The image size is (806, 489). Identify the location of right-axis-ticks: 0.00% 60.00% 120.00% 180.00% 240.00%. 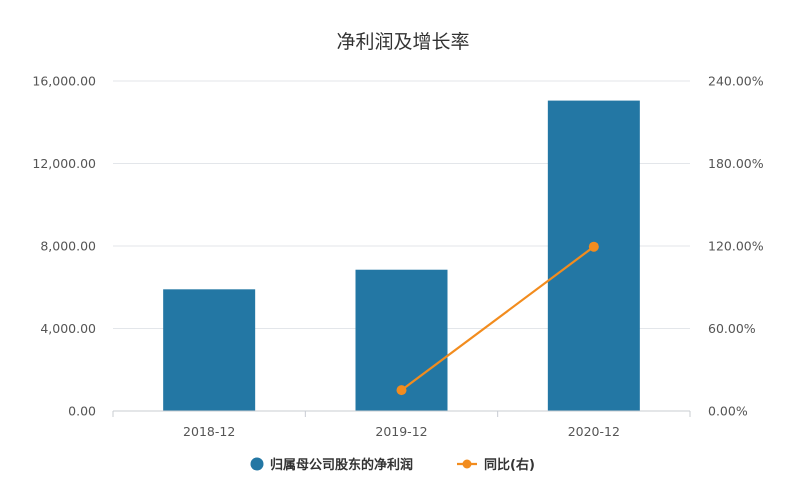
(736, 246).